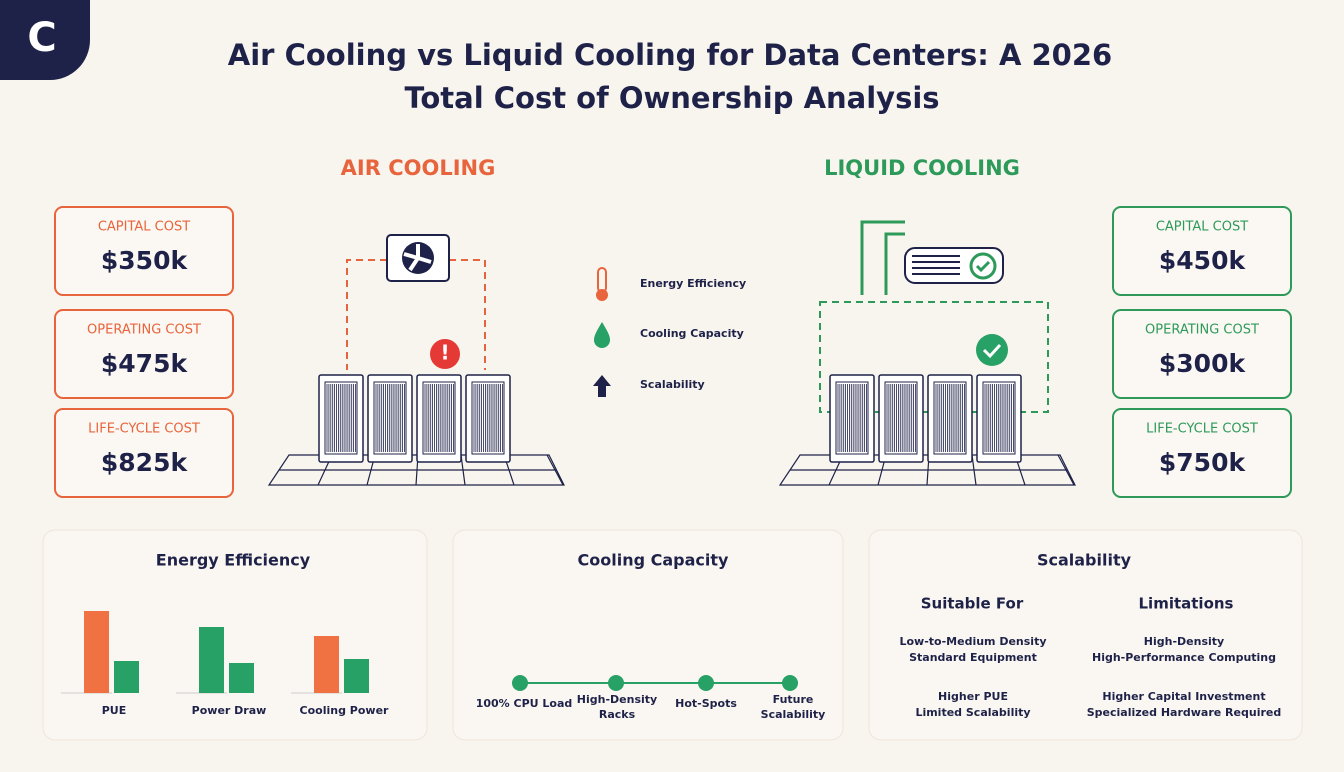  Describe the element at coordinates (145, 363) in the screenshot. I see `cost-value: $475k` at that location.